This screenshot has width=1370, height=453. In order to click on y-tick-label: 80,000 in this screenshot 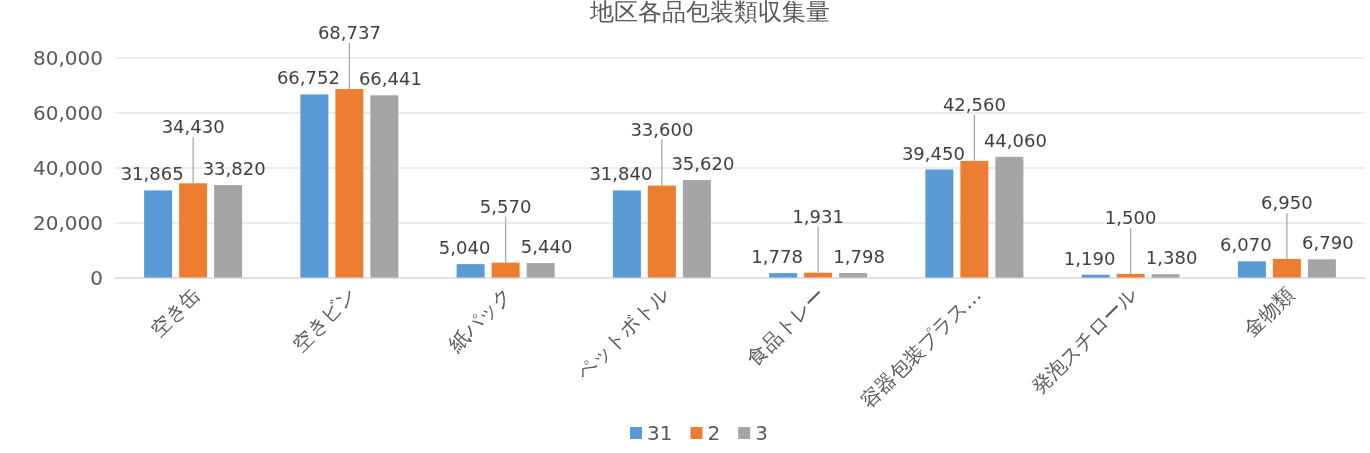, I will do `click(68, 58)`.